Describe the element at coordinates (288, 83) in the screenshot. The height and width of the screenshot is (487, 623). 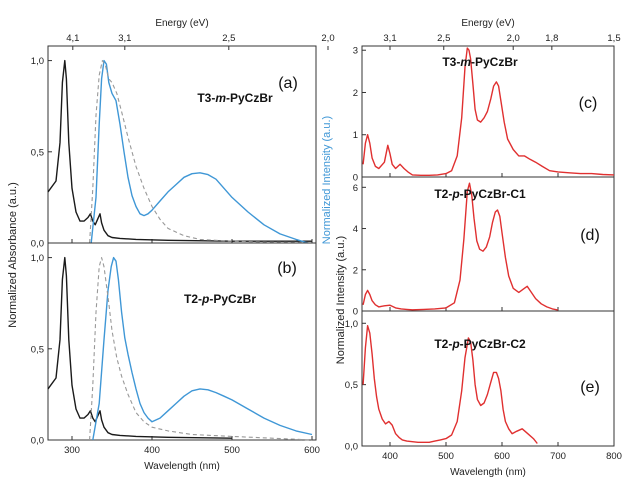
I see `panel-letter: (a)` at that location.